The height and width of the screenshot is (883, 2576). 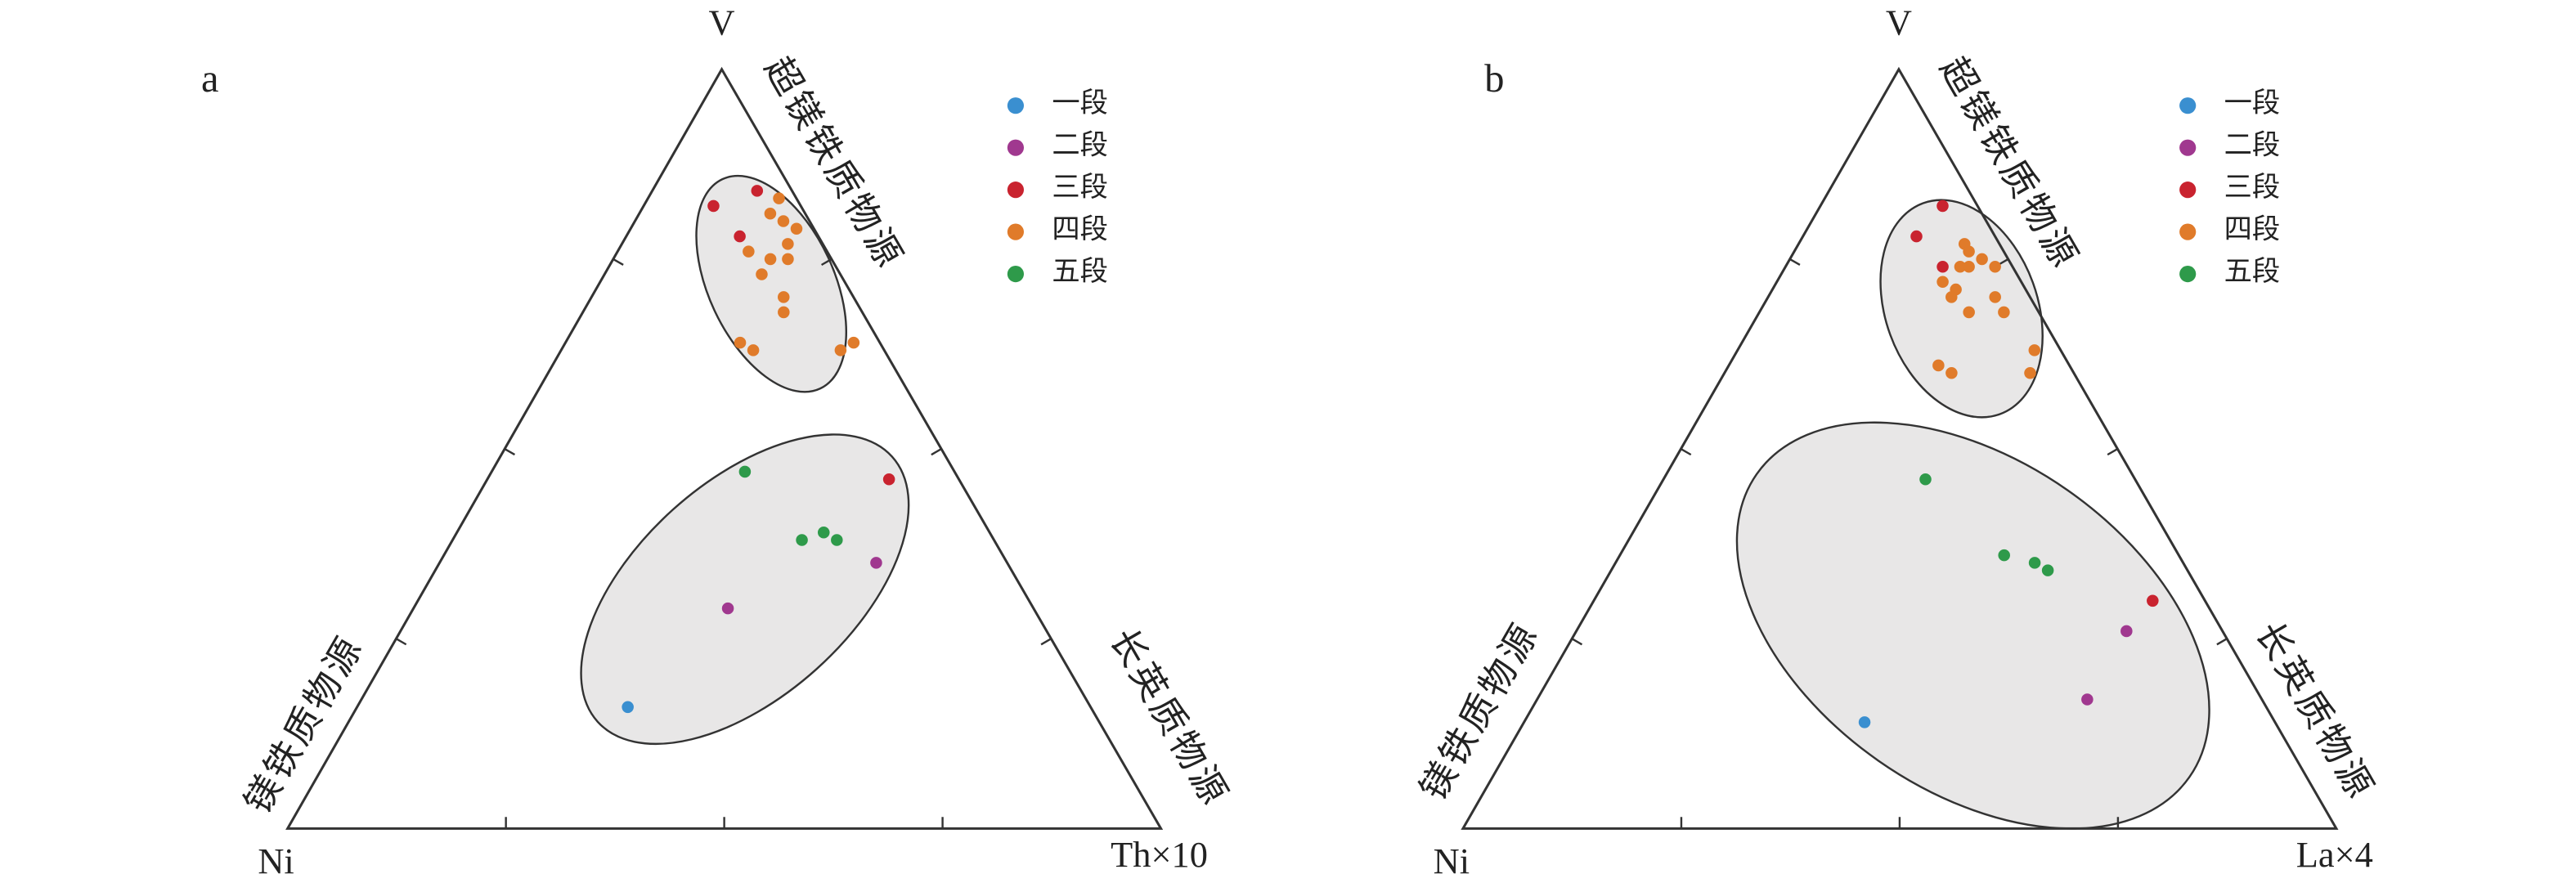 I want to click on panel-label: b, so click(x=1494, y=79).